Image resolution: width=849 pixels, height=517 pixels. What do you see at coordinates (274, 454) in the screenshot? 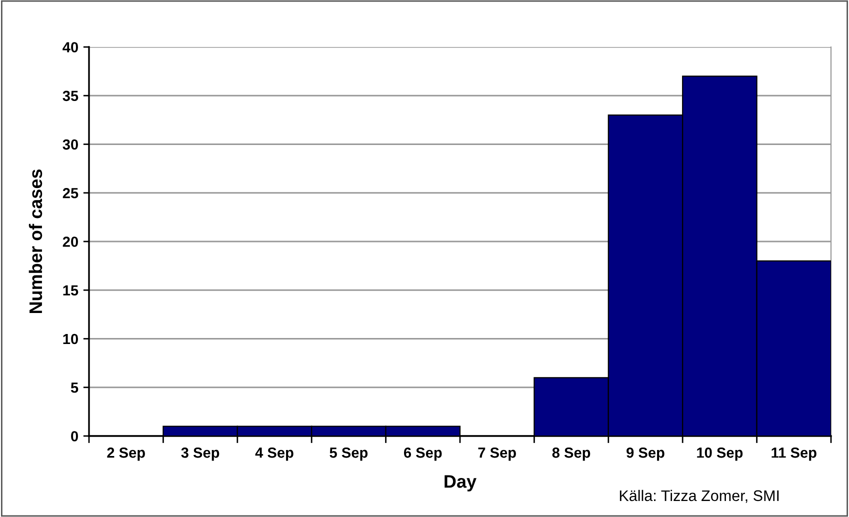
I see `x-tick-label: 4 Sep` at bounding box center [274, 454].